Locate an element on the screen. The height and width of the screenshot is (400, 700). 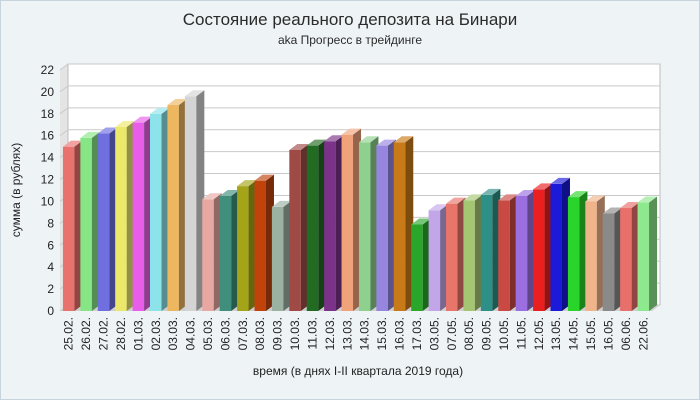
y-tick-label: 16 is located at coordinates (48, 136).